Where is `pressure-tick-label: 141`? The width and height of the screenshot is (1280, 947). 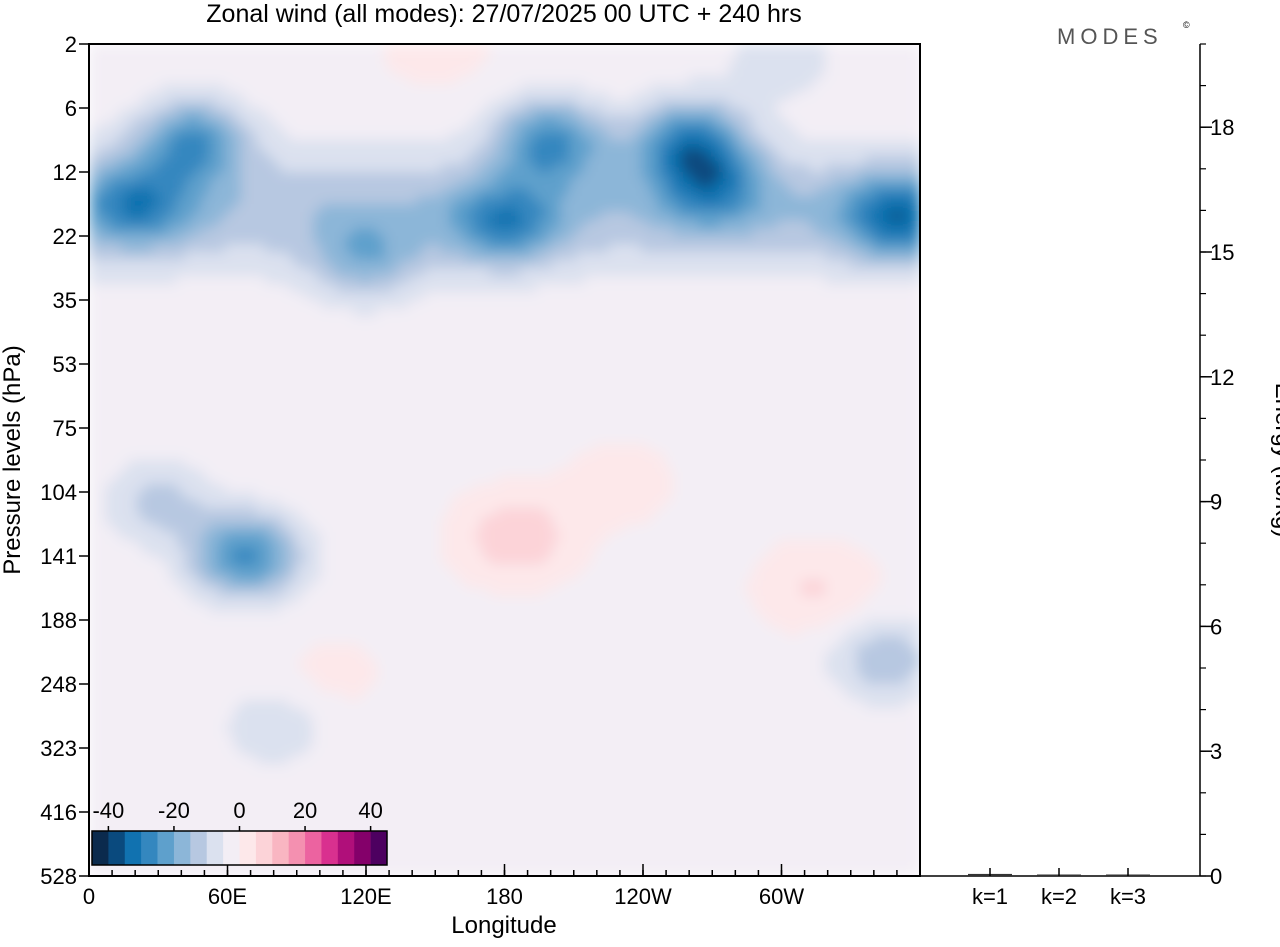
pressure-tick-label: 141 is located at coordinates (58, 556).